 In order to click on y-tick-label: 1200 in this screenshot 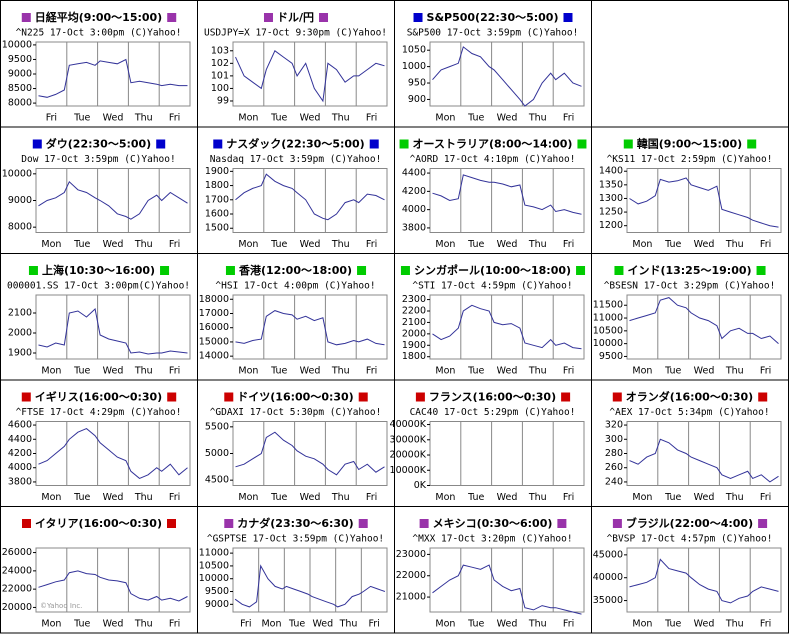, I will do `click(611, 225)`.